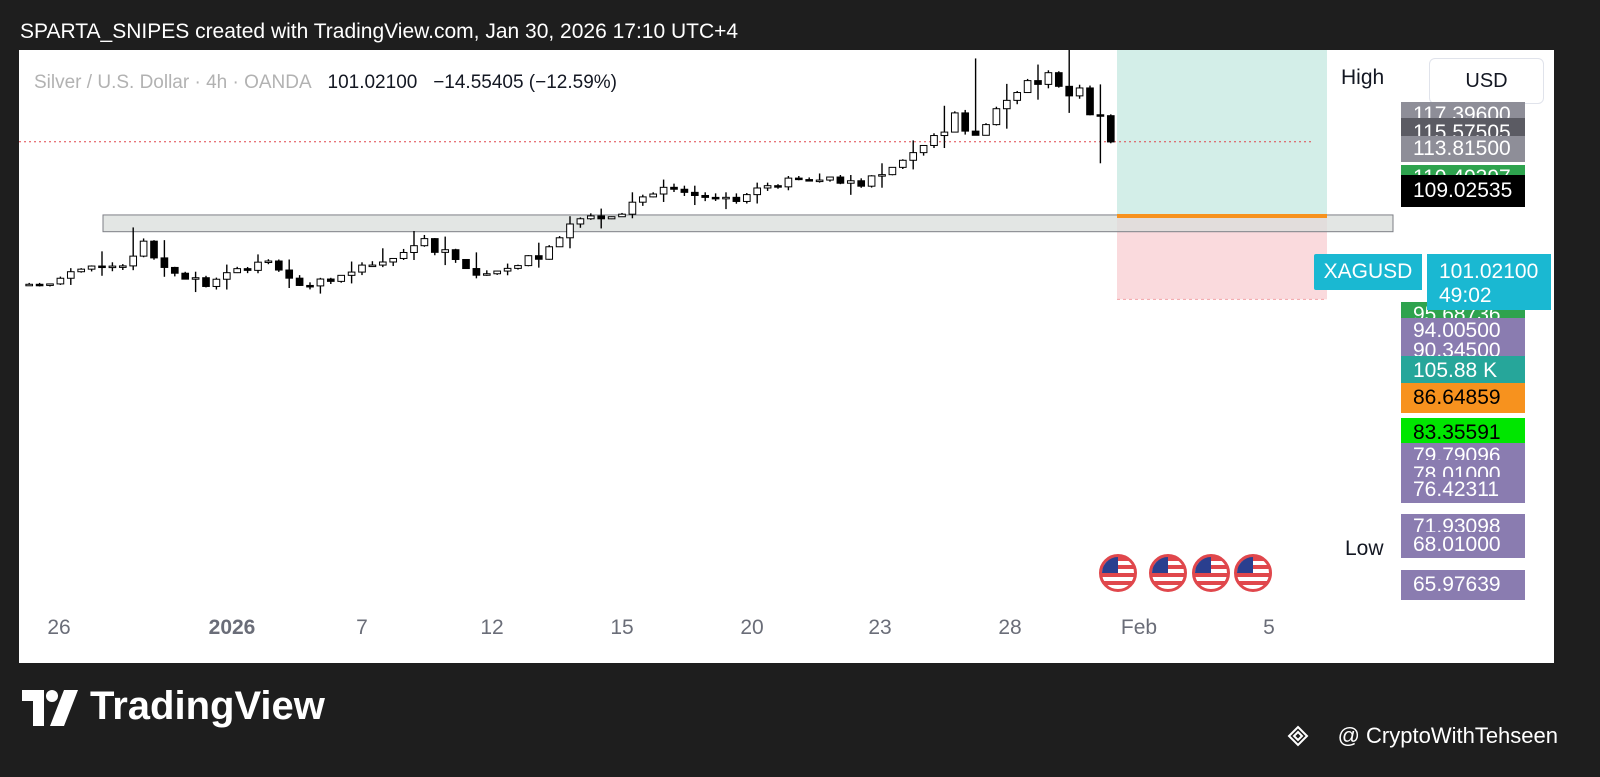 This screenshot has height=777, width=1600. What do you see at coordinates (59, 627) in the screenshot?
I see `x-tick-label: 26` at bounding box center [59, 627].